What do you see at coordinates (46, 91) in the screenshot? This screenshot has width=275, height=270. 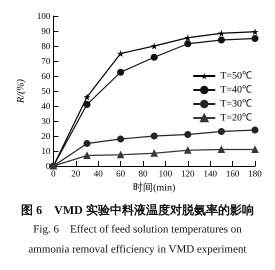 I see `y-tick-label: 50` at bounding box center [46, 91].